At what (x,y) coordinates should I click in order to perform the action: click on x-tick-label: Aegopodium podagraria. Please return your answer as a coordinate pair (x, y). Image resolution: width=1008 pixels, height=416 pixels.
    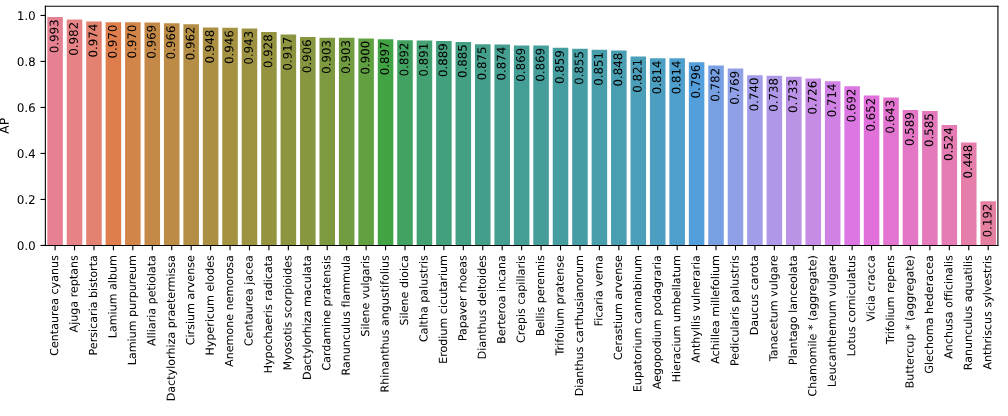
    Looking at the image, I should click on (658, 323).